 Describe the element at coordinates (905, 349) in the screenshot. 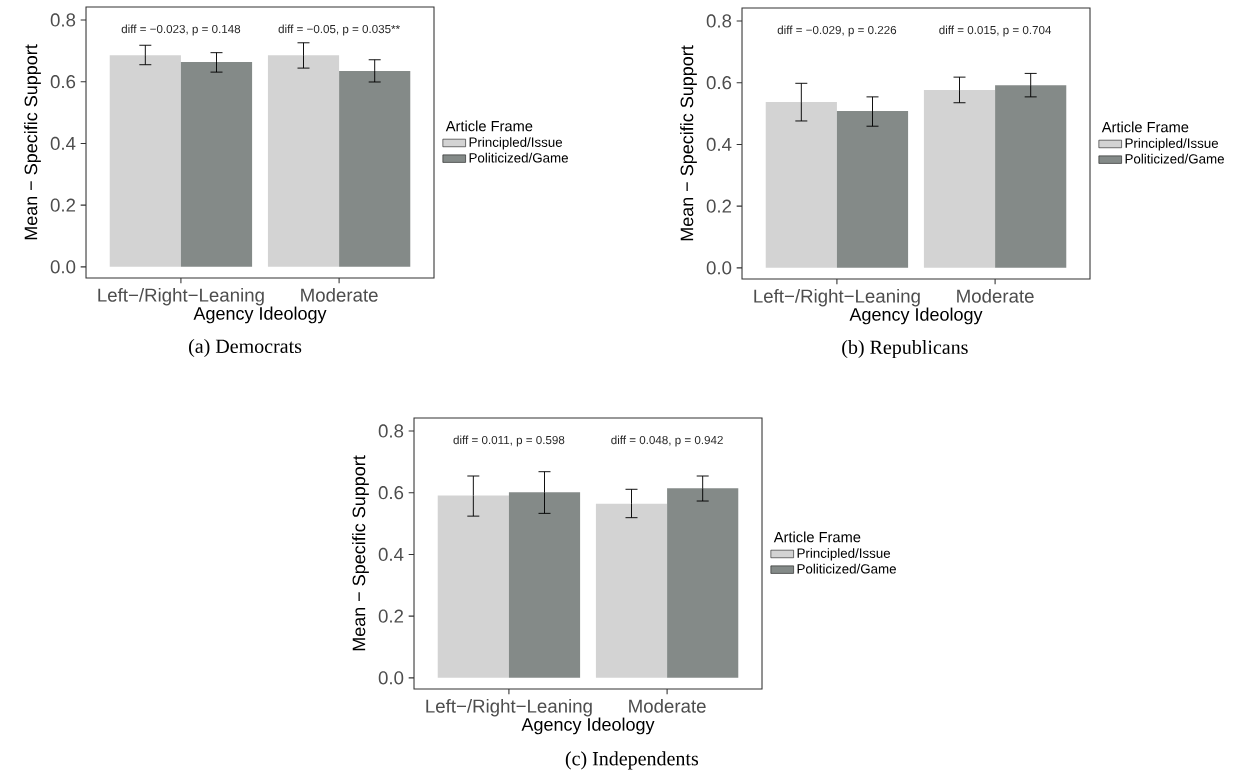

I see `text: (b) Republicans` at that location.